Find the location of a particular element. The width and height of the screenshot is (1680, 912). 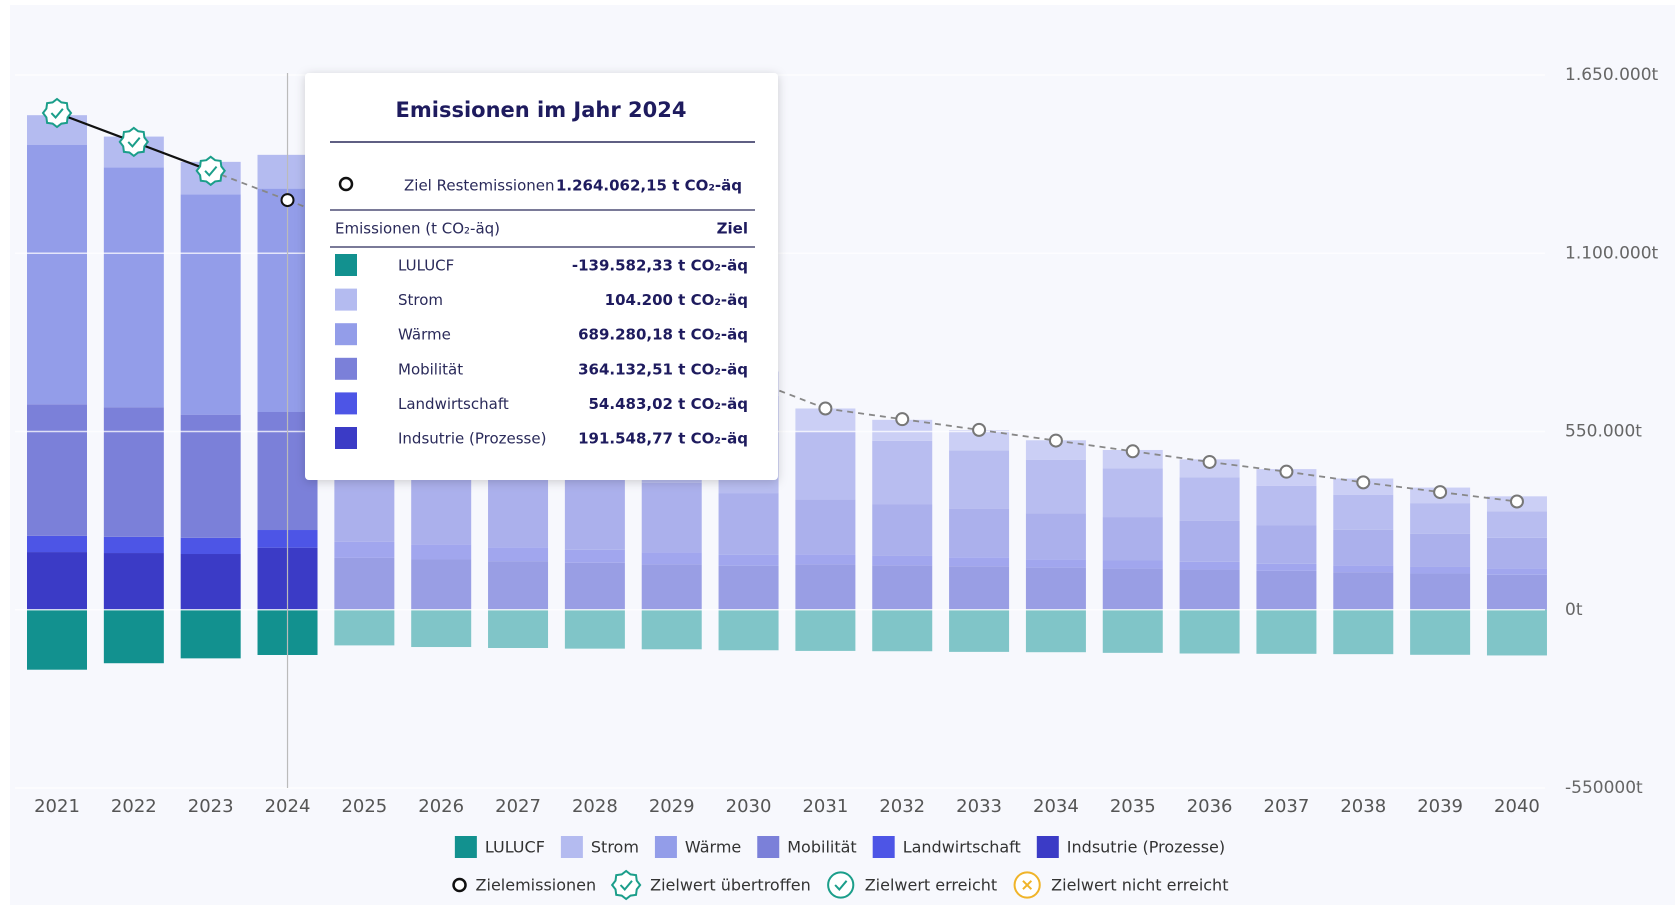

target-value: 1.264.062,15 t CO₂-äq is located at coordinates (649, 186).